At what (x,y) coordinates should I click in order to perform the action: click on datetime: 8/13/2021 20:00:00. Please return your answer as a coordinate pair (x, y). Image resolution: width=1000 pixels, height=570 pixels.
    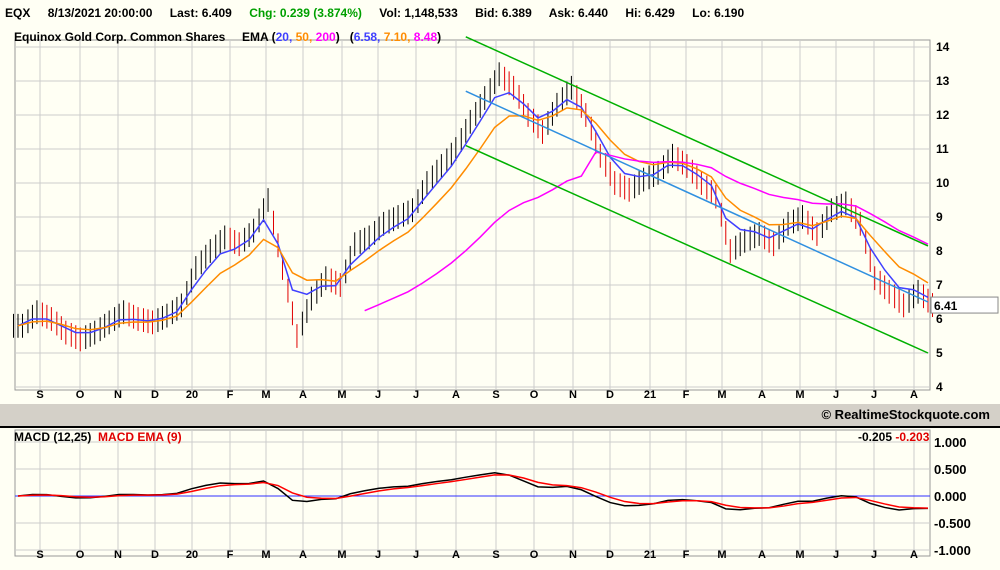
    Looking at the image, I should click on (100, 13).